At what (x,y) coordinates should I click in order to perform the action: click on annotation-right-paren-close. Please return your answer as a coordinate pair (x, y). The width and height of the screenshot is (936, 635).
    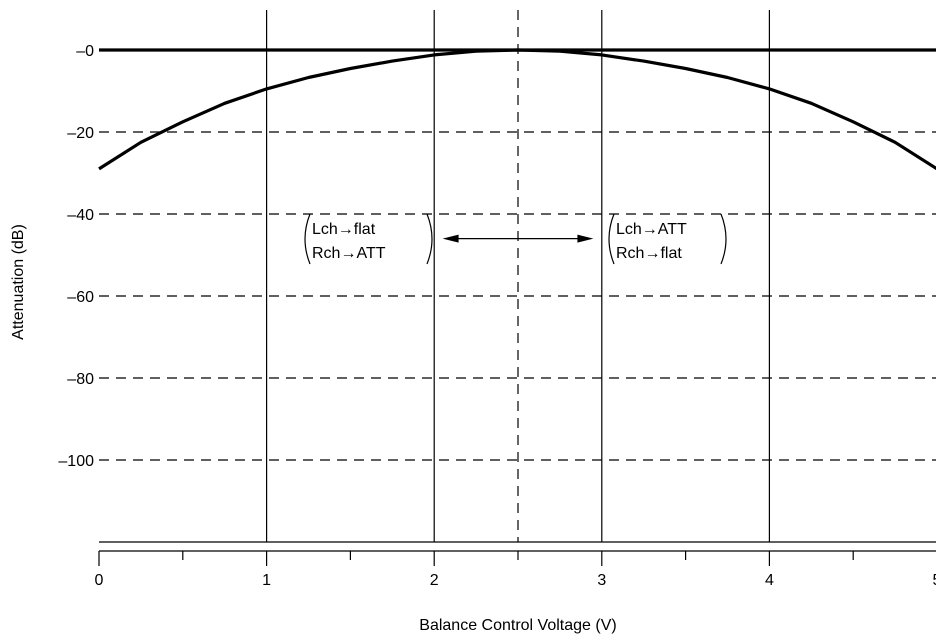
    Looking at the image, I should click on (723, 239).